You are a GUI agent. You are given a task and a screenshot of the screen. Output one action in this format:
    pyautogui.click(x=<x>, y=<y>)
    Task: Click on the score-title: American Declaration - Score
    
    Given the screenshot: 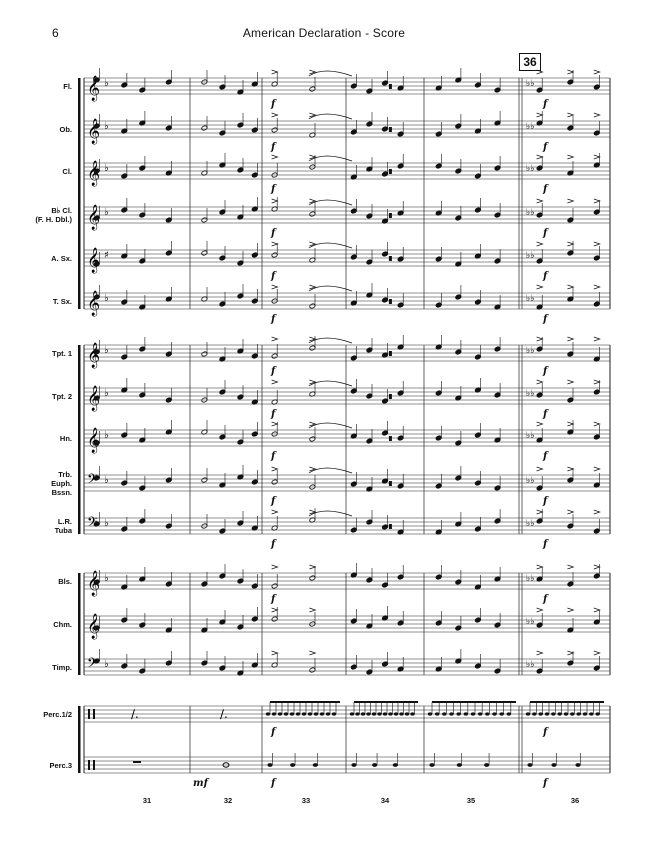 What is the action you would take?
    pyautogui.click(x=324, y=33)
    